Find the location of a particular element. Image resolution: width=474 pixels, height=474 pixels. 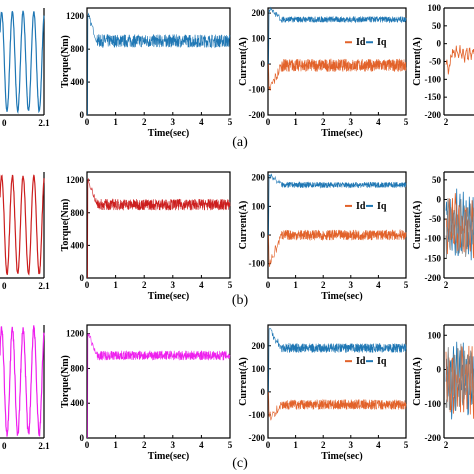

dq-series-id-line is located at coordinates (337, 247).